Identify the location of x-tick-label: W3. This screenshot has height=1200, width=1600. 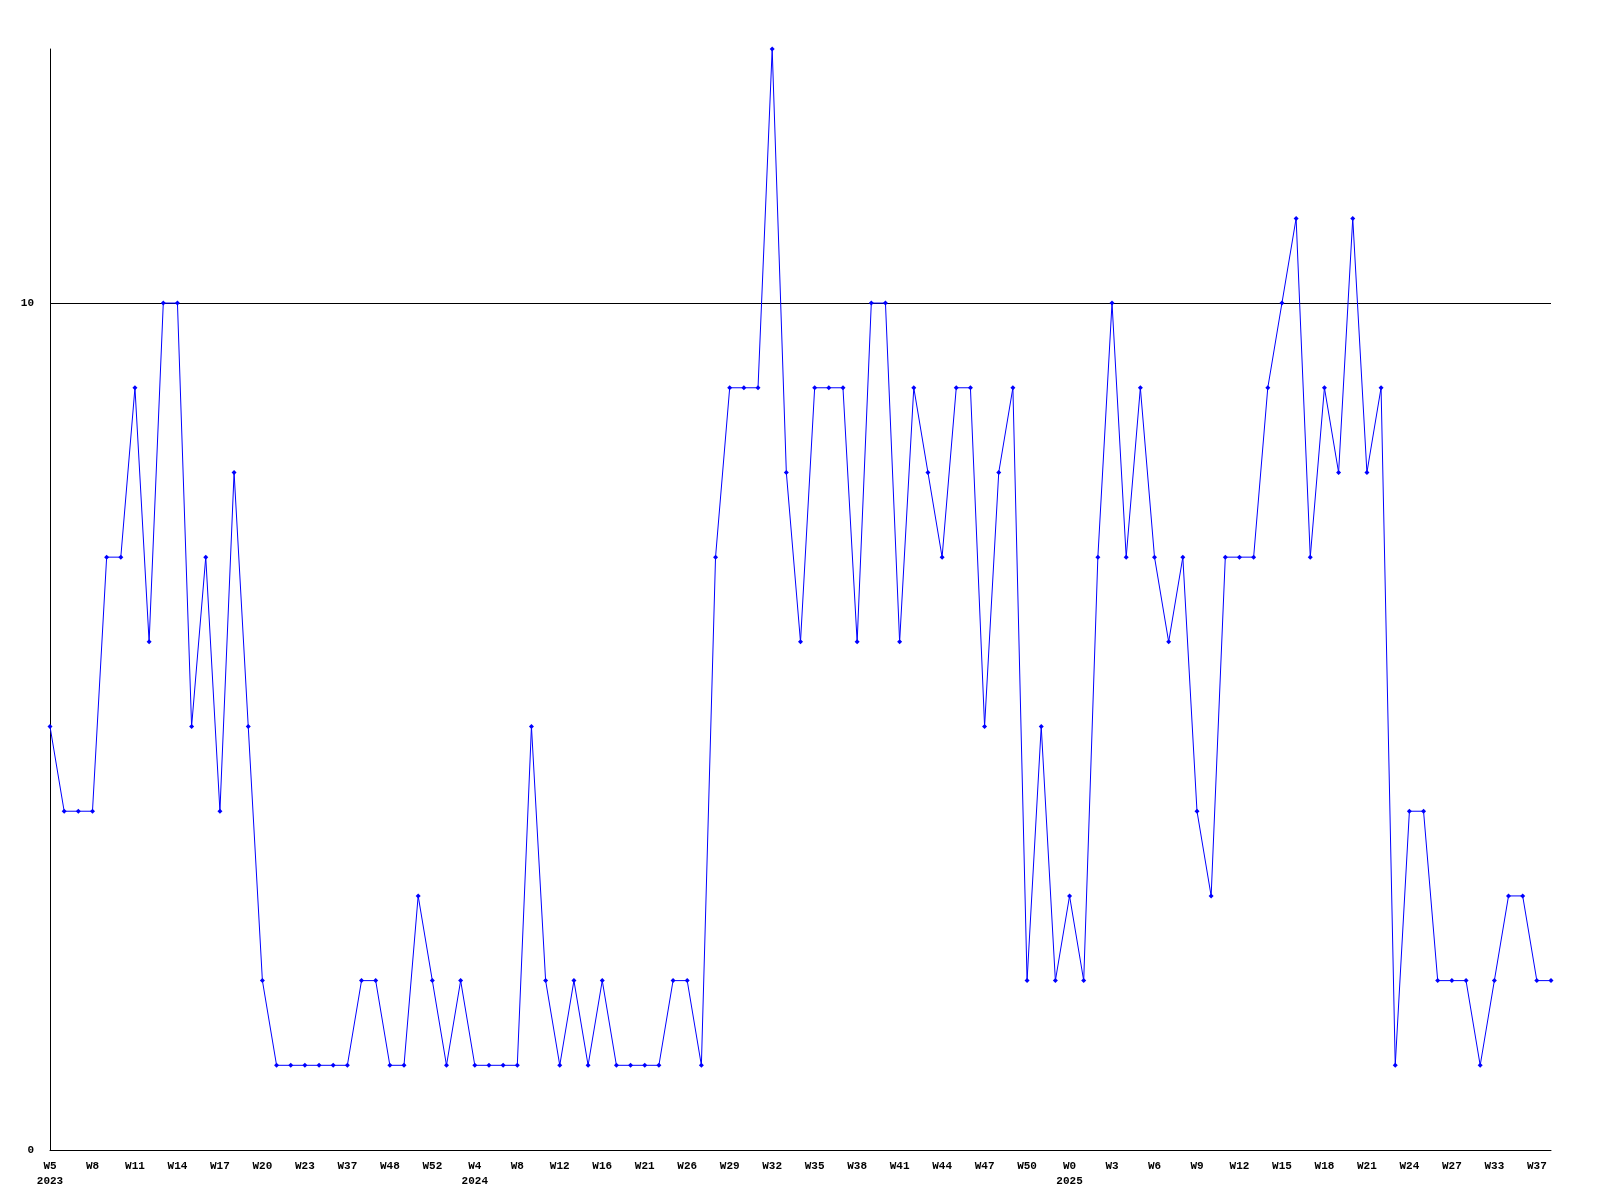
(1112, 1165).